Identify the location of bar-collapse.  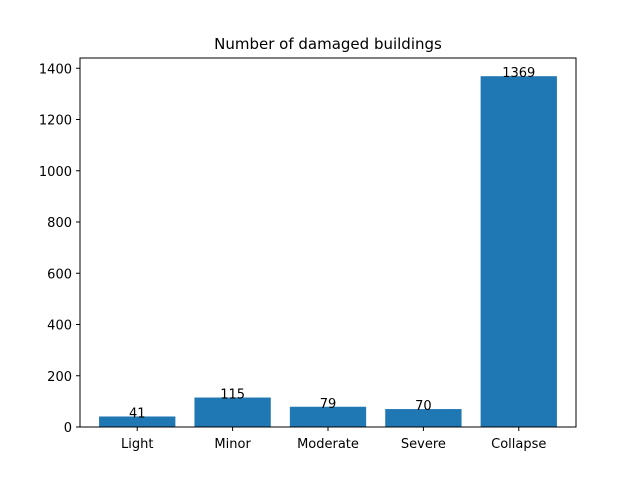
(518, 251).